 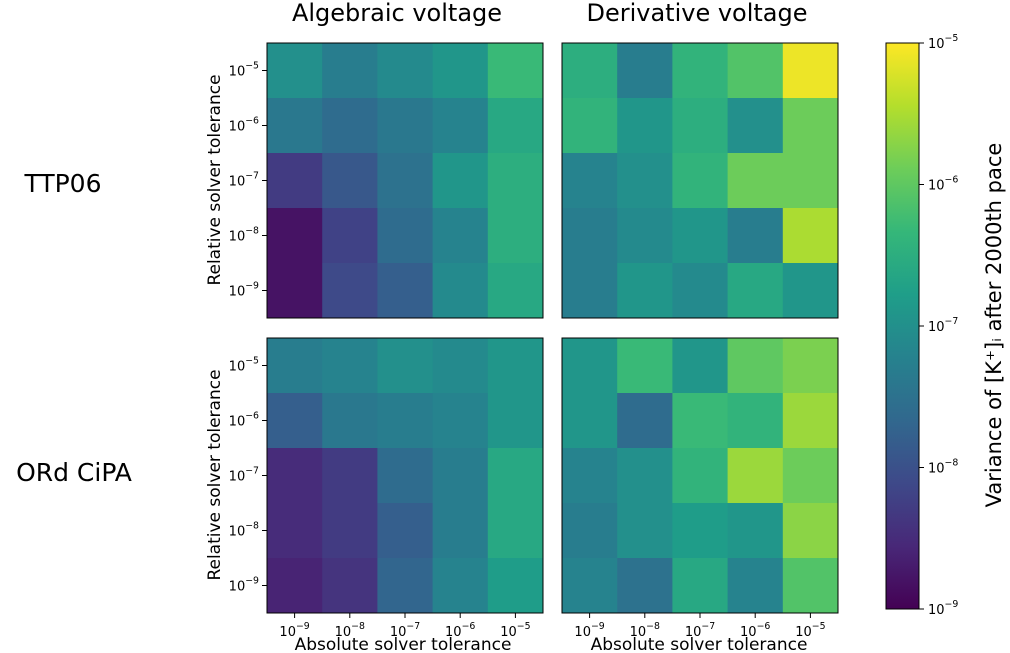 What do you see at coordinates (699, 644) in the screenshot?
I see `x-axis-label-right: Absolute solver tolerance` at bounding box center [699, 644].